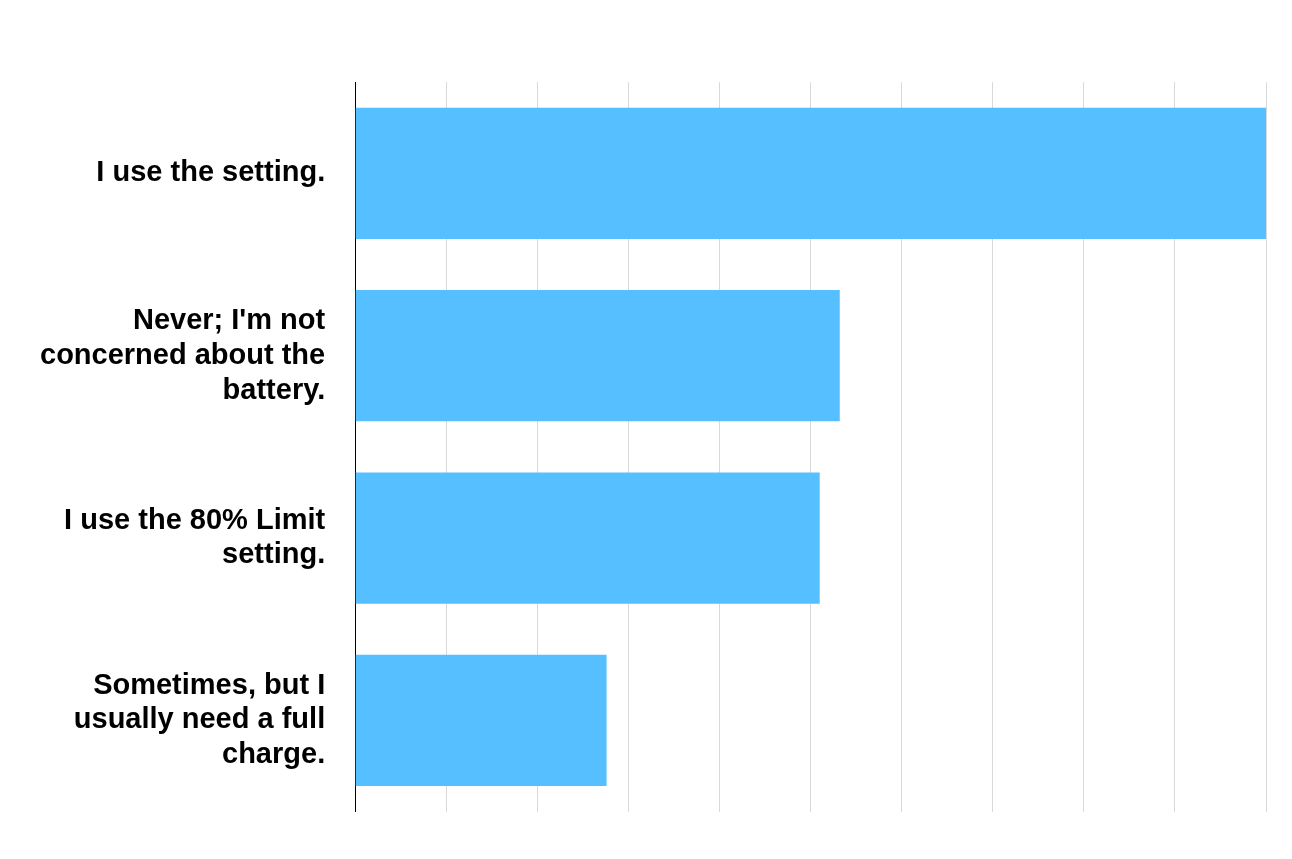  I want to click on y-tick-label: Never; I'm not concerned about the battery., so click(183, 353).